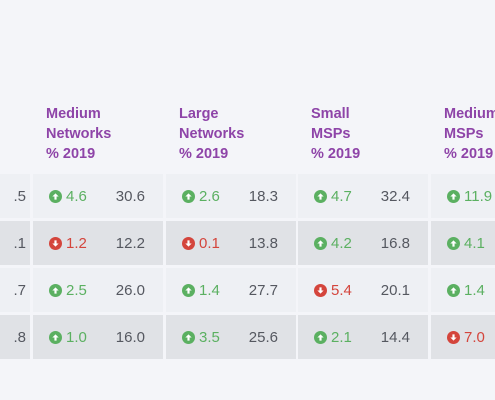 This screenshot has height=400, width=495. I want to click on change-value: 2.6, so click(209, 196).